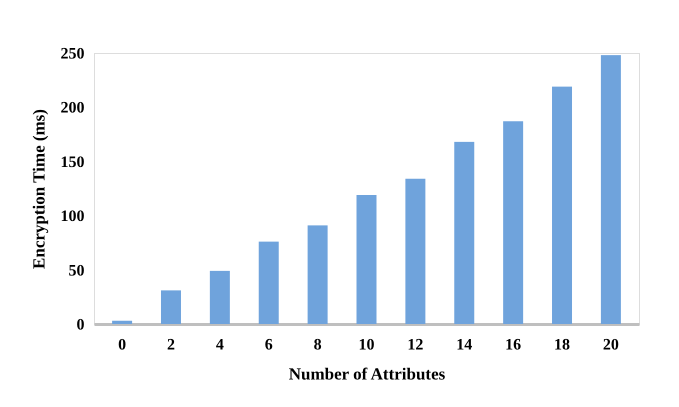  I want to click on x-tick-label: 0, so click(122, 345).